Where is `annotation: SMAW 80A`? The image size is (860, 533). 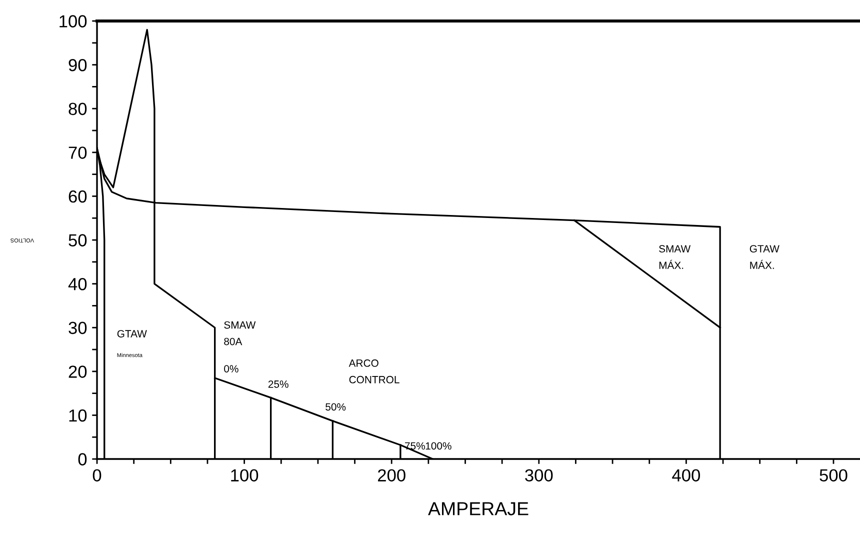 annotation: SMAW 80A is located at coordinates (240, 333).